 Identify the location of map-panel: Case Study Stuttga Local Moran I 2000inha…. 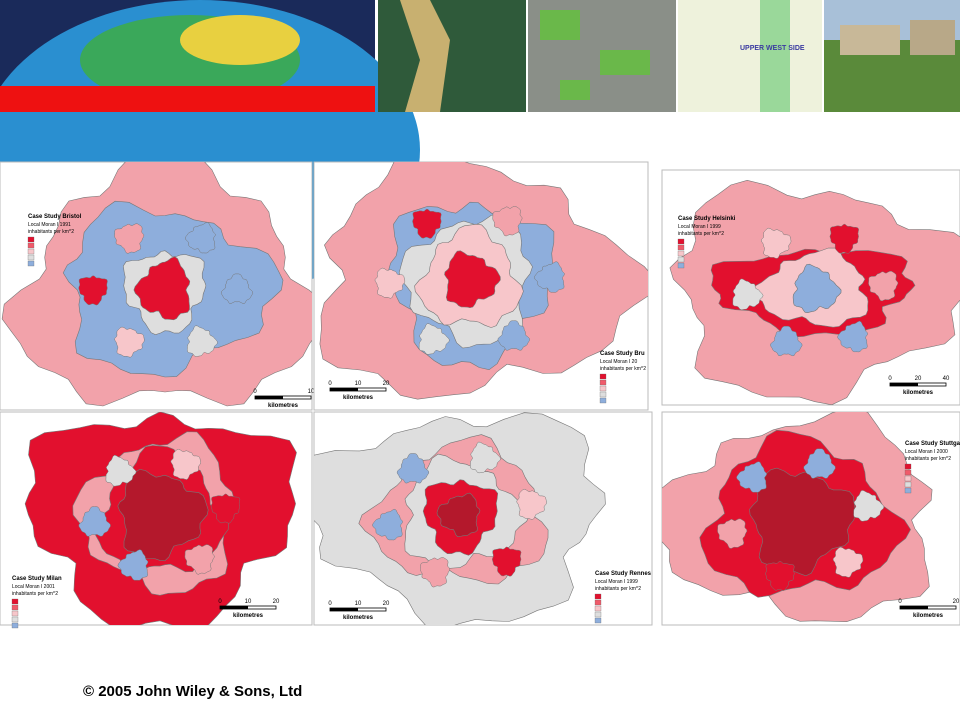
(810, 518).